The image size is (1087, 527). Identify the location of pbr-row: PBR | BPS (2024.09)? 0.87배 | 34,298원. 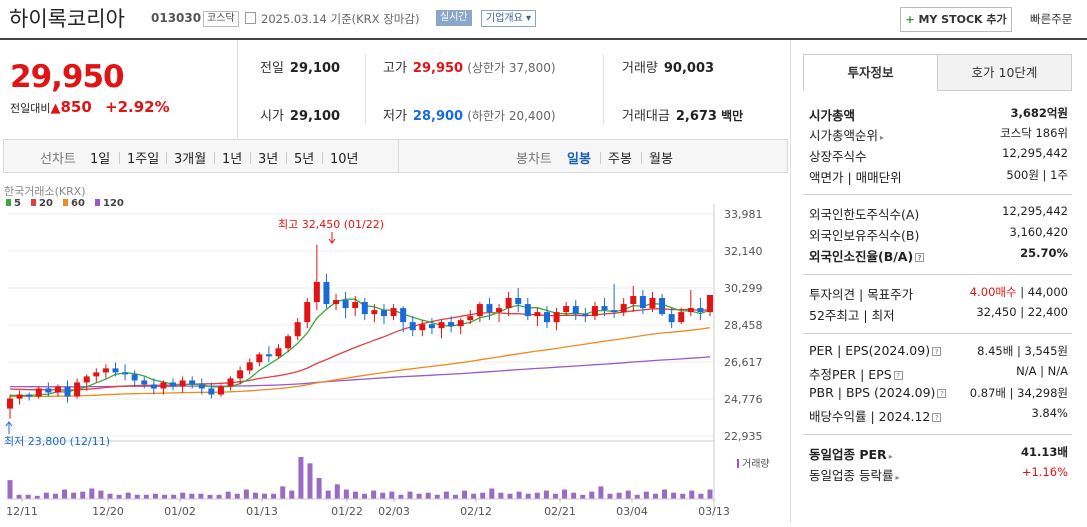
(938, 392).